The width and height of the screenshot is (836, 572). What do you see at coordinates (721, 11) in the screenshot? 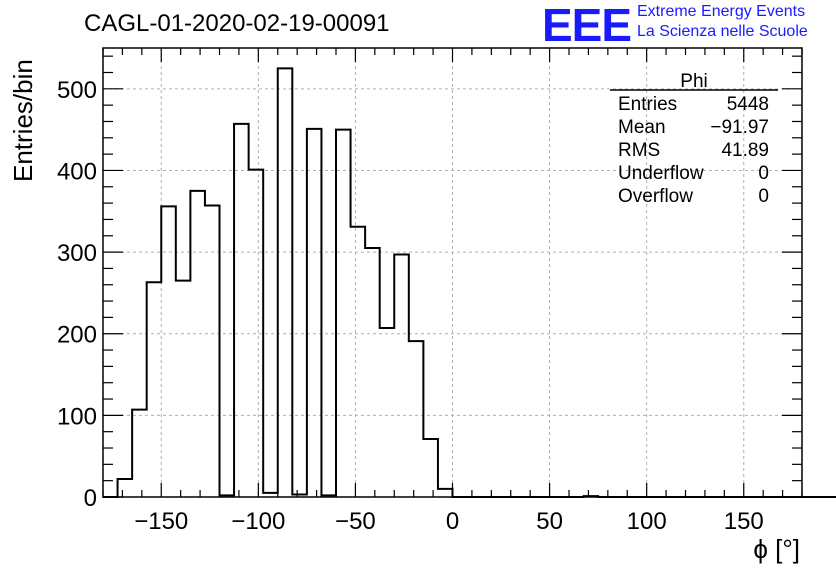
I see `logo-line-1: Extreme Energy Events` at bounding box center [721, 11].